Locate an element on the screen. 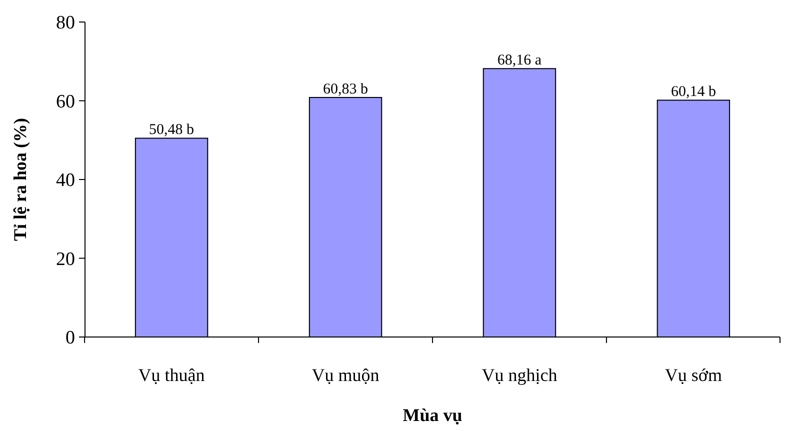 The height and width of the screenshot is (431, 794). y-tick-label: 40 is located at coordinates (65, 181).